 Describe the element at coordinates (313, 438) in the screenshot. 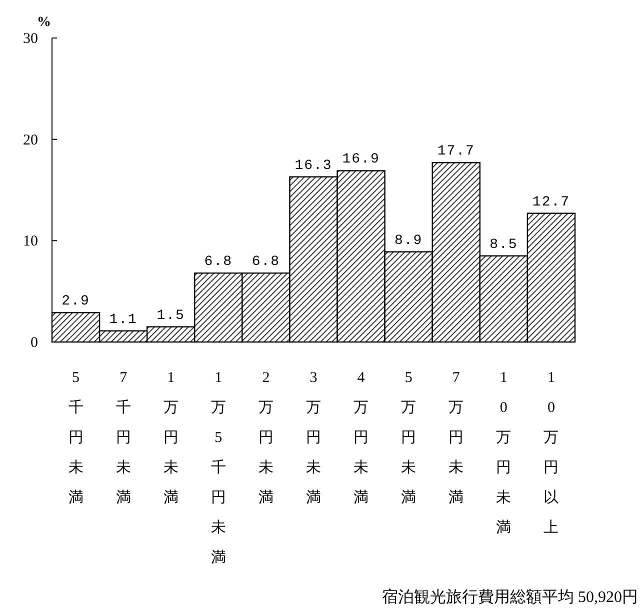

I see `x-tick-label: 3万円未満` at that location.